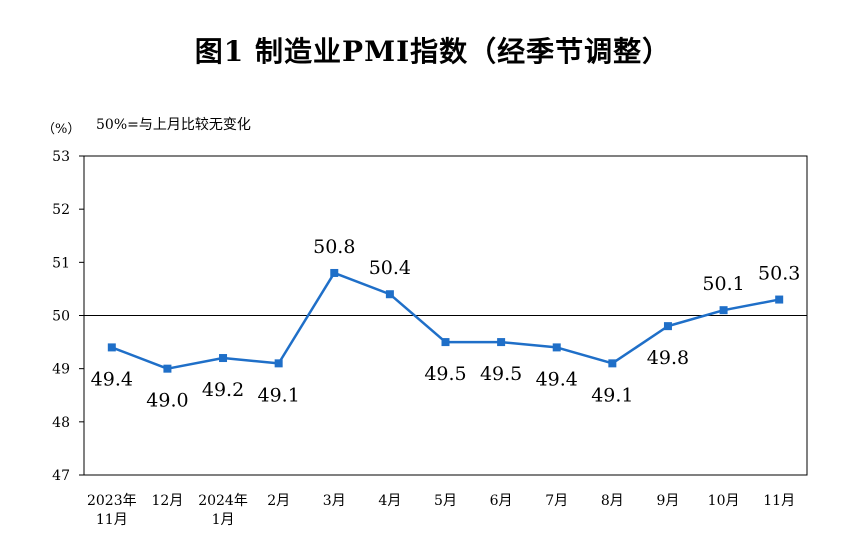  I want to click on x-tick-label: 12月, so click(168, 501).